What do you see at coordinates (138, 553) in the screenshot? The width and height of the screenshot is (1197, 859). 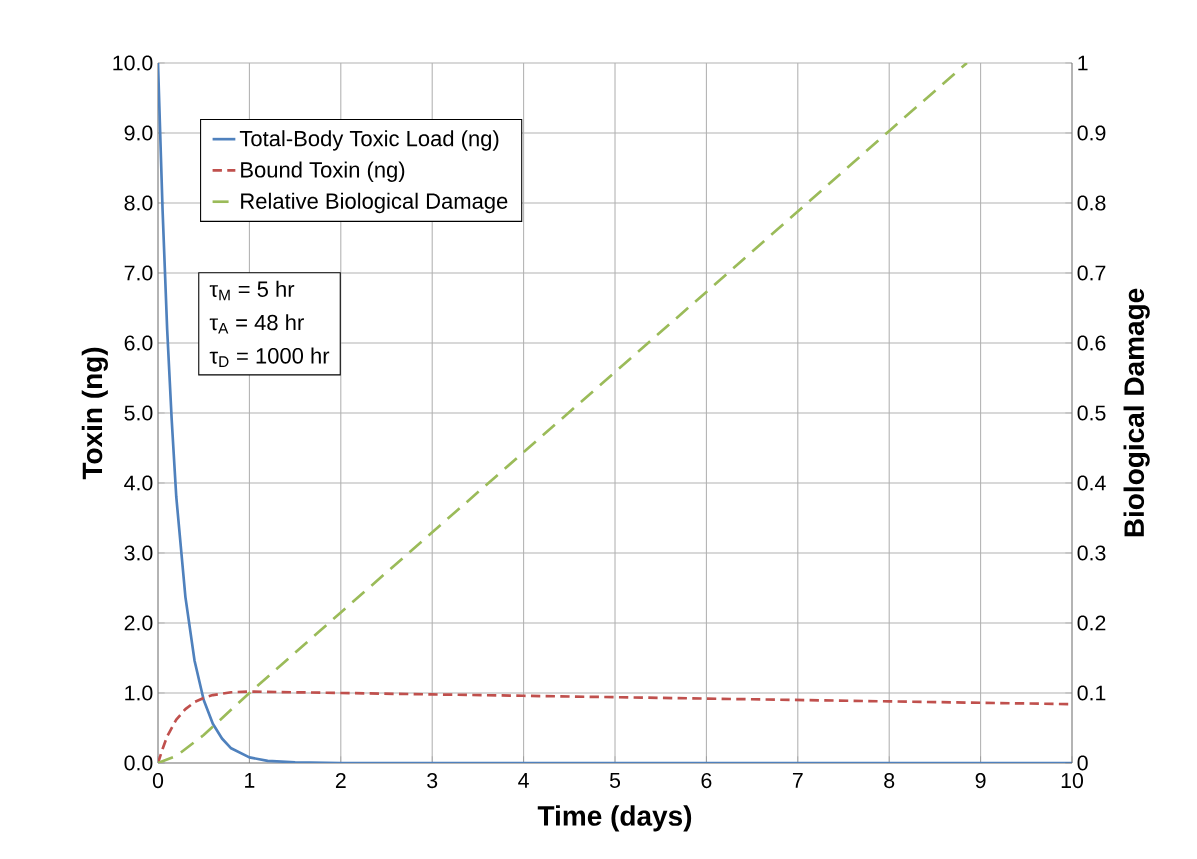 I see `y-tick-label: 3.0` at bounding box center [138, 553].